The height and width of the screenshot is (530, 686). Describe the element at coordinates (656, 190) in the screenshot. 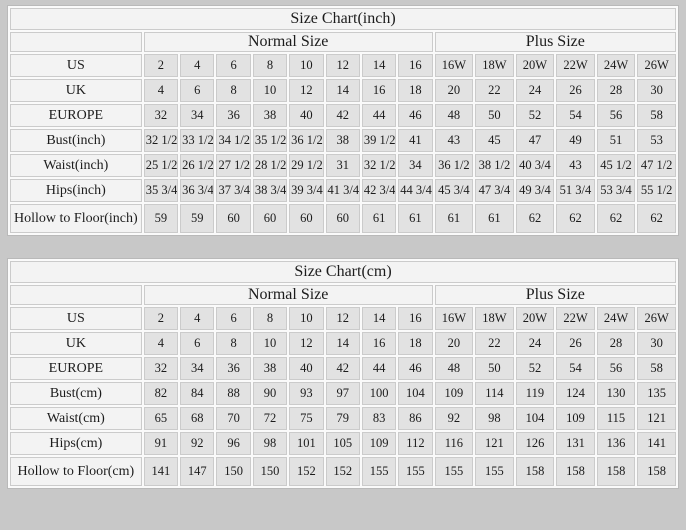

I see `size-cell: 55 1/2` at that location.